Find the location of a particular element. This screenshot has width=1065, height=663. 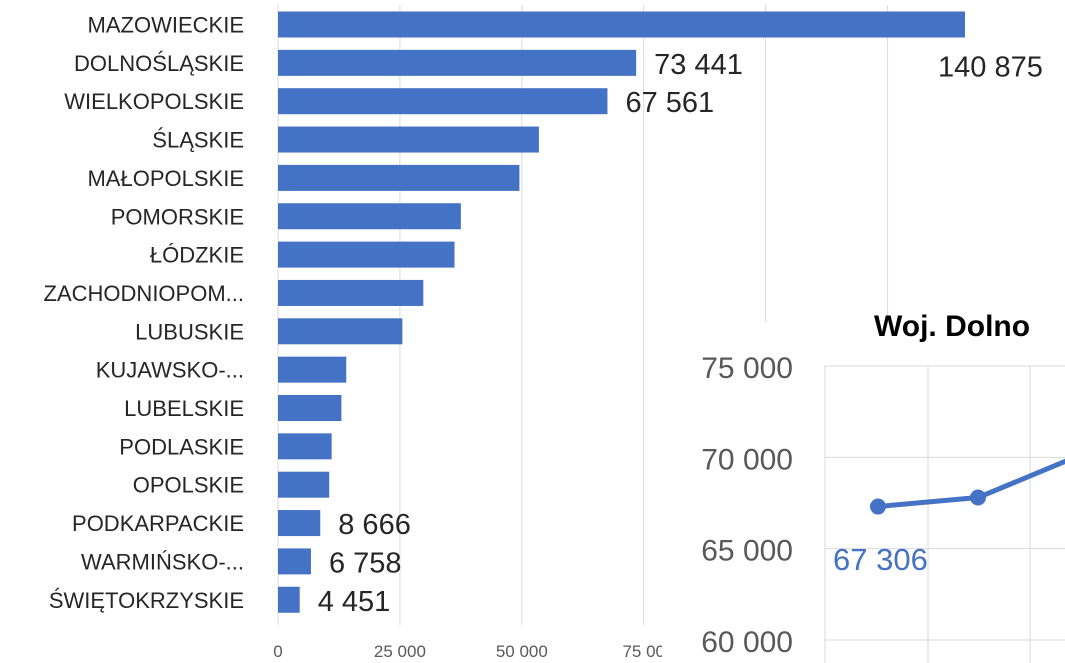

bar-data-label: 6 758 is located at coordinates (365, 563).